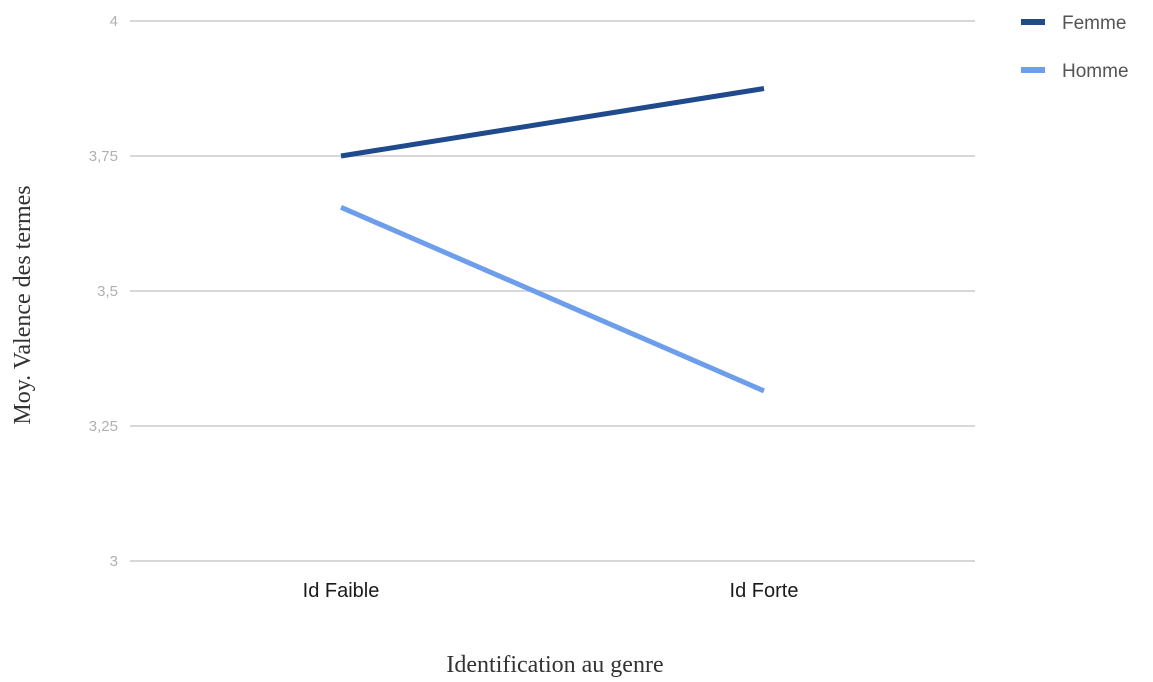 The width and height of the screenshot is (1153, 682). I want to click on legend-label: Femme, so click(1094, 23).